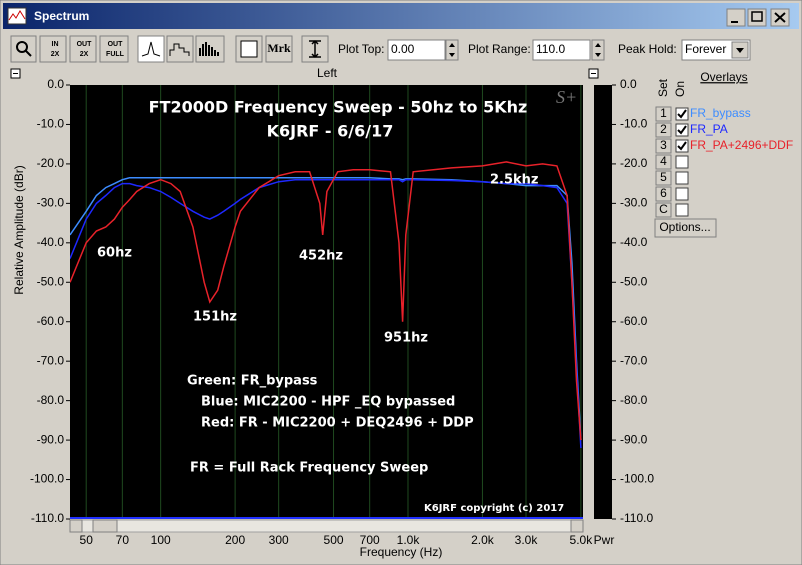 The image size is (802, 565). Describe the element at coordinates (634, 439) in the screenshot. I see `y2-tick-label: -90.0` at that location.